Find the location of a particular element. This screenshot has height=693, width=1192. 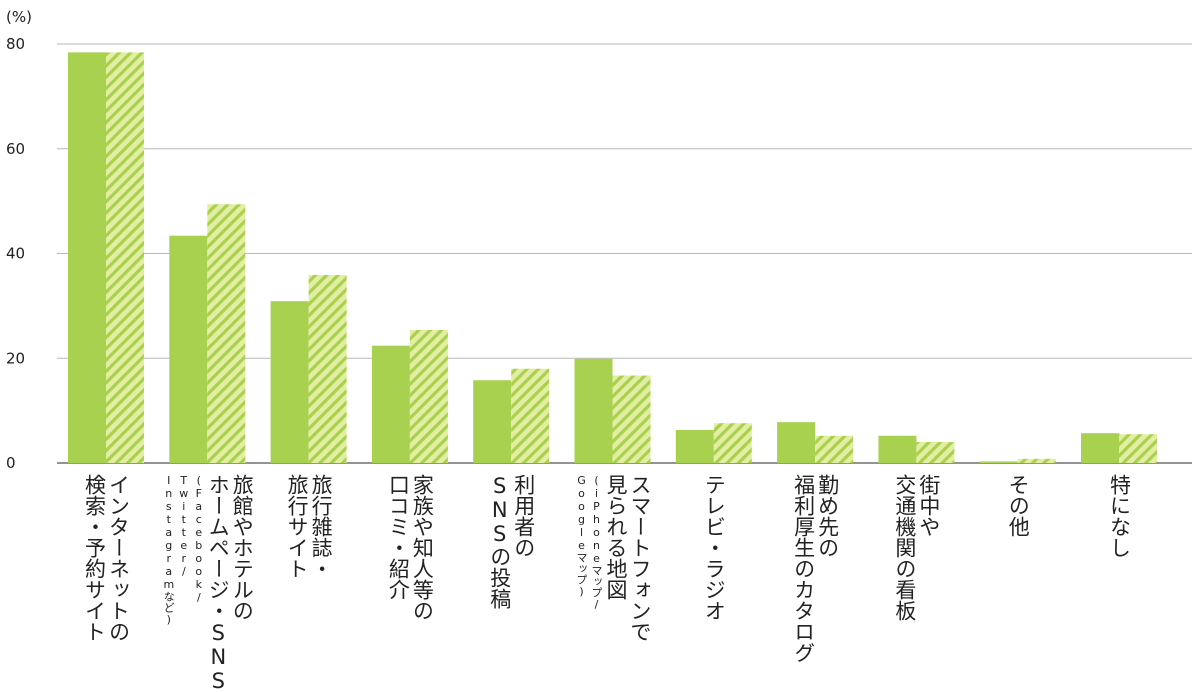

category-label: スマートフォンで 見られる地図 (iPhoneマップ/Googleマップ) is located at coordinates (613, 558).